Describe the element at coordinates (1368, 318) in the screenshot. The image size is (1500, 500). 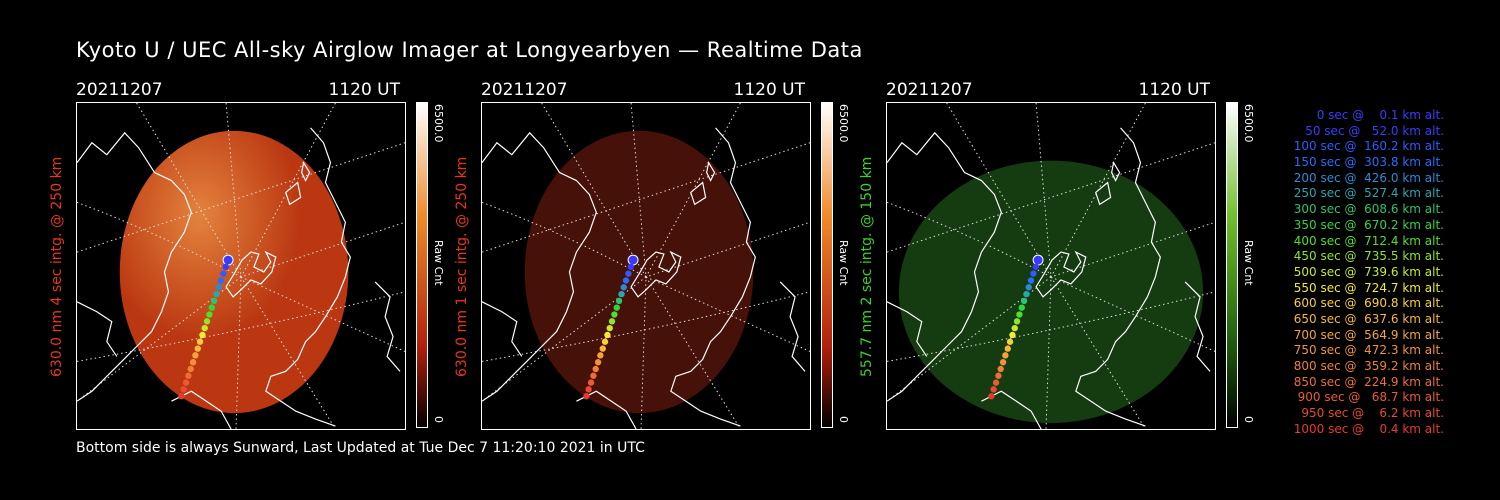
I see `legend-row: 650 sec @ 637.6 km alt.` at that location.